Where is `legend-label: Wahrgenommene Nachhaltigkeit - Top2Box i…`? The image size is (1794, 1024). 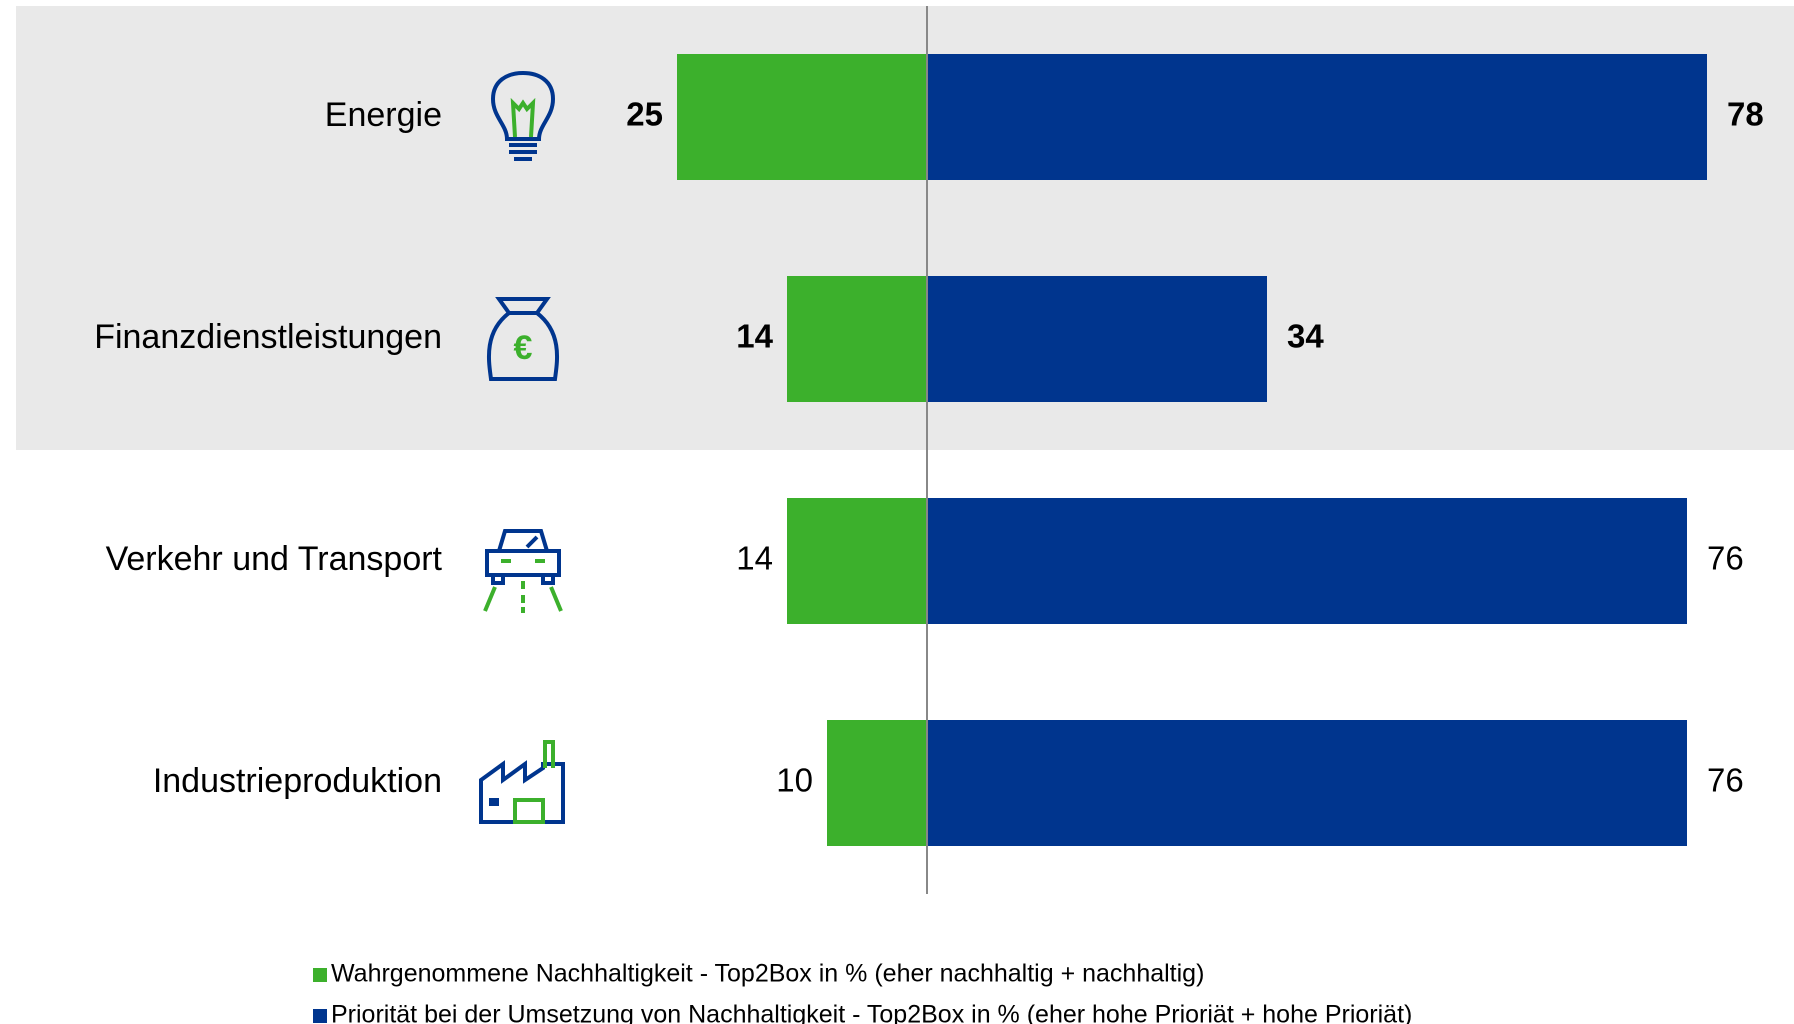
legend-label: Wahrgenommene Nachhaltigkeit - Top2Box i… is located at coordinates (767, 974).